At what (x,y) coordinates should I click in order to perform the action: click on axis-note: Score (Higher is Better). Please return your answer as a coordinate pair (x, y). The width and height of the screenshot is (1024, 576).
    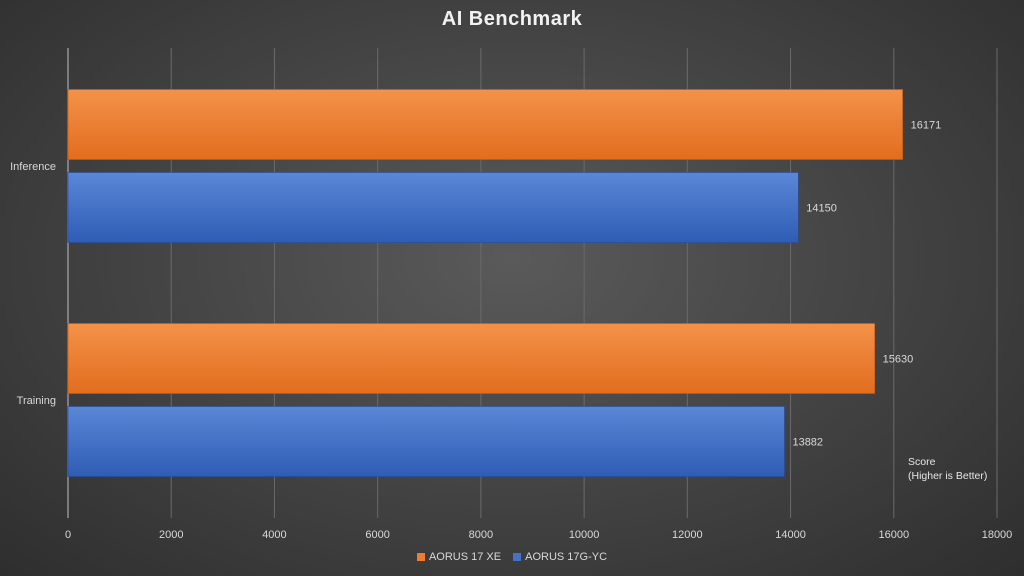
    Looking at the image, I should click on (948, 469).